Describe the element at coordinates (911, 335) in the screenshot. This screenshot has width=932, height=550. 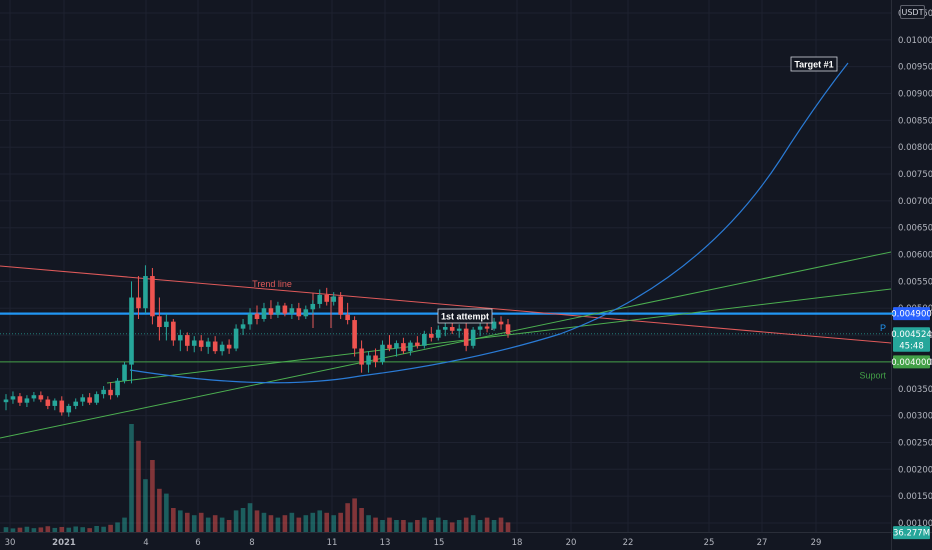
I see `price-tag-label: 0.004524` at that location.